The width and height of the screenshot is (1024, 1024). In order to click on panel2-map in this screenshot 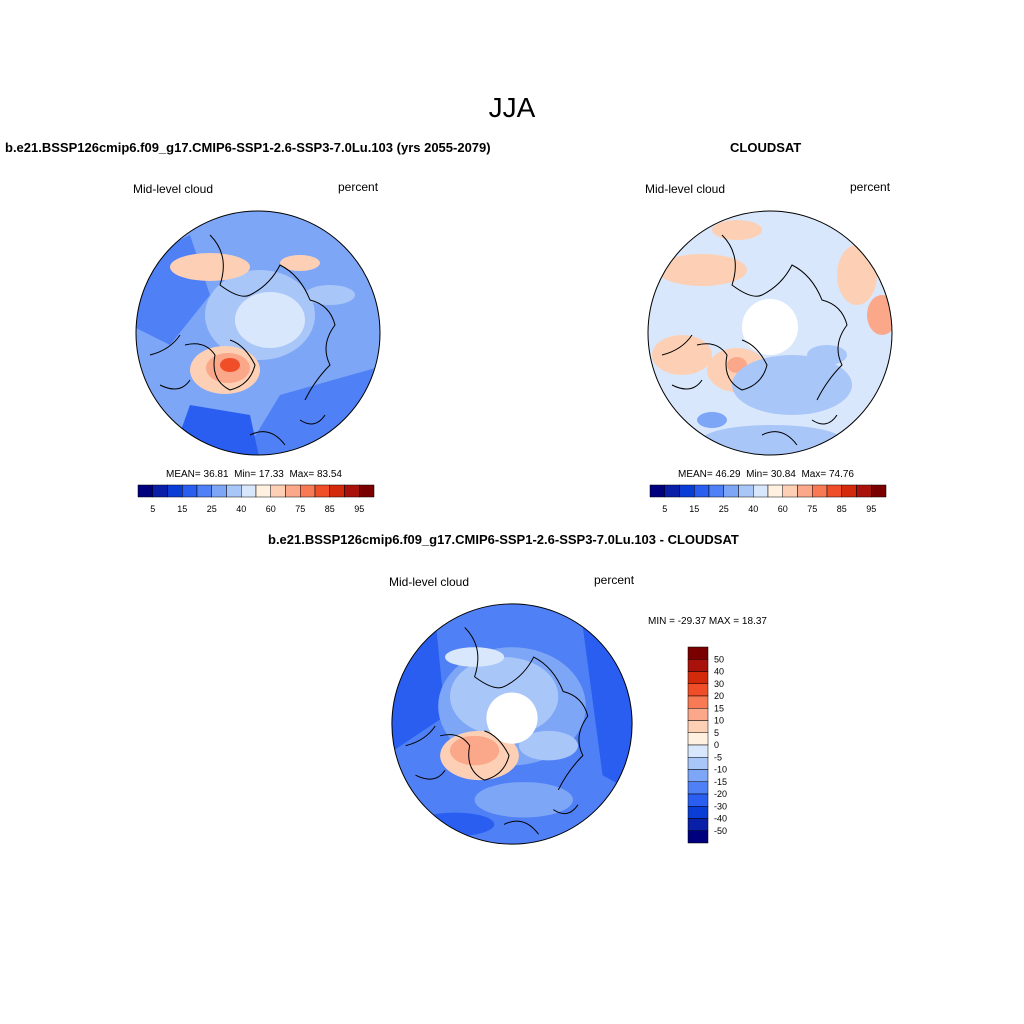, I will do `click(770, 333)`.